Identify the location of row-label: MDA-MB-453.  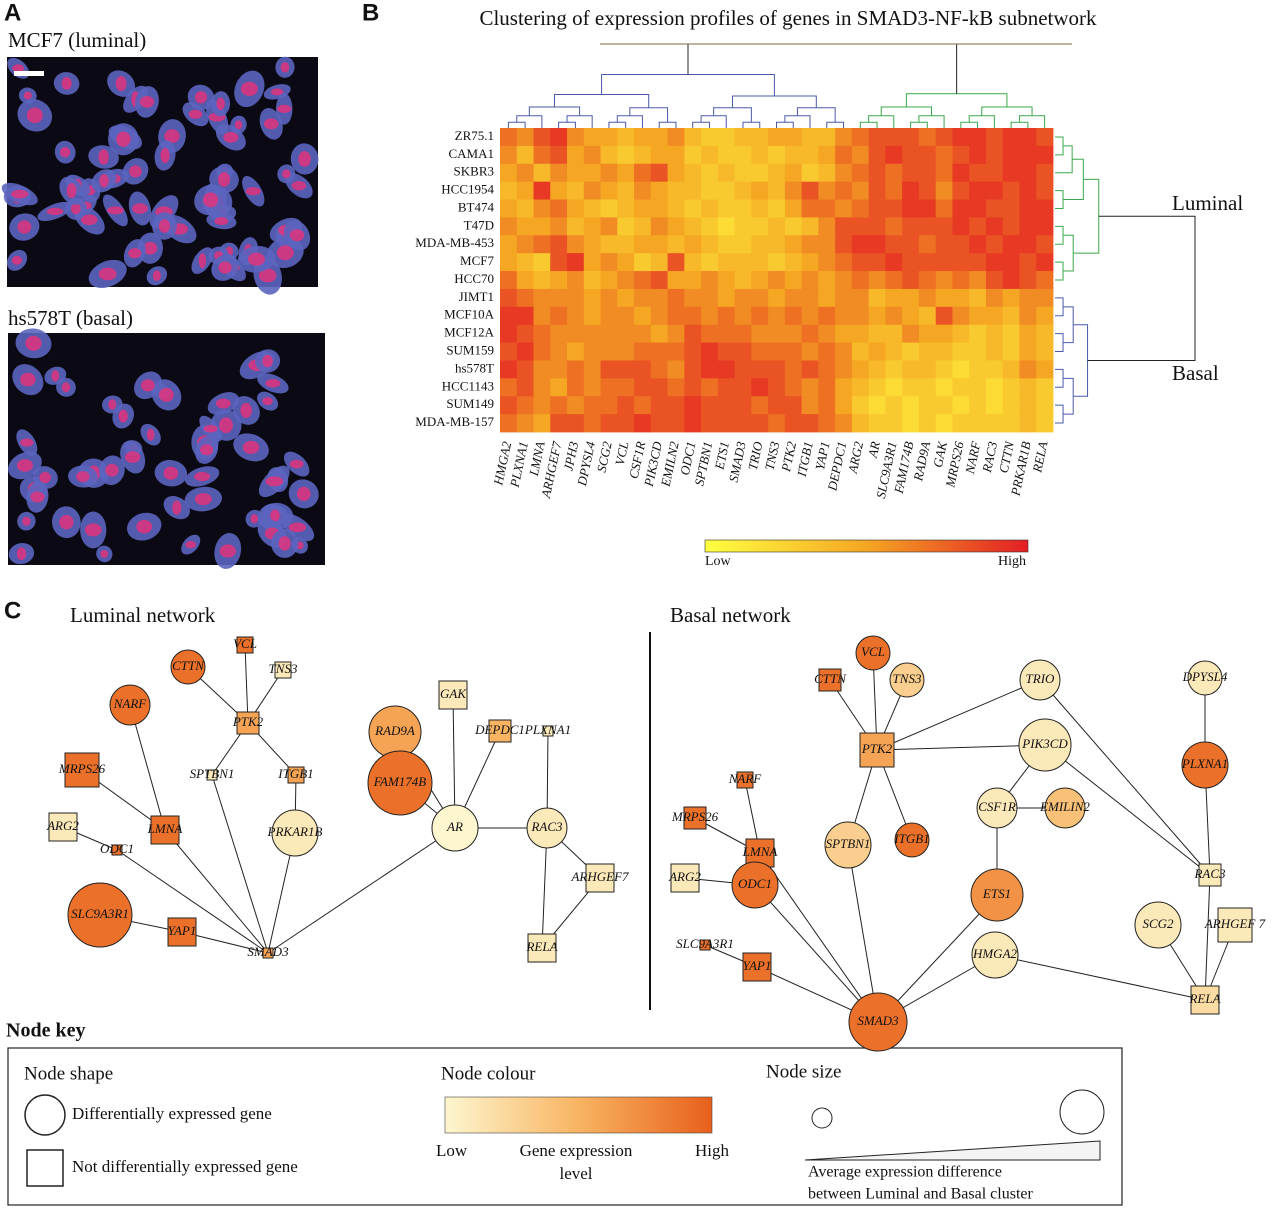
(454, 242).